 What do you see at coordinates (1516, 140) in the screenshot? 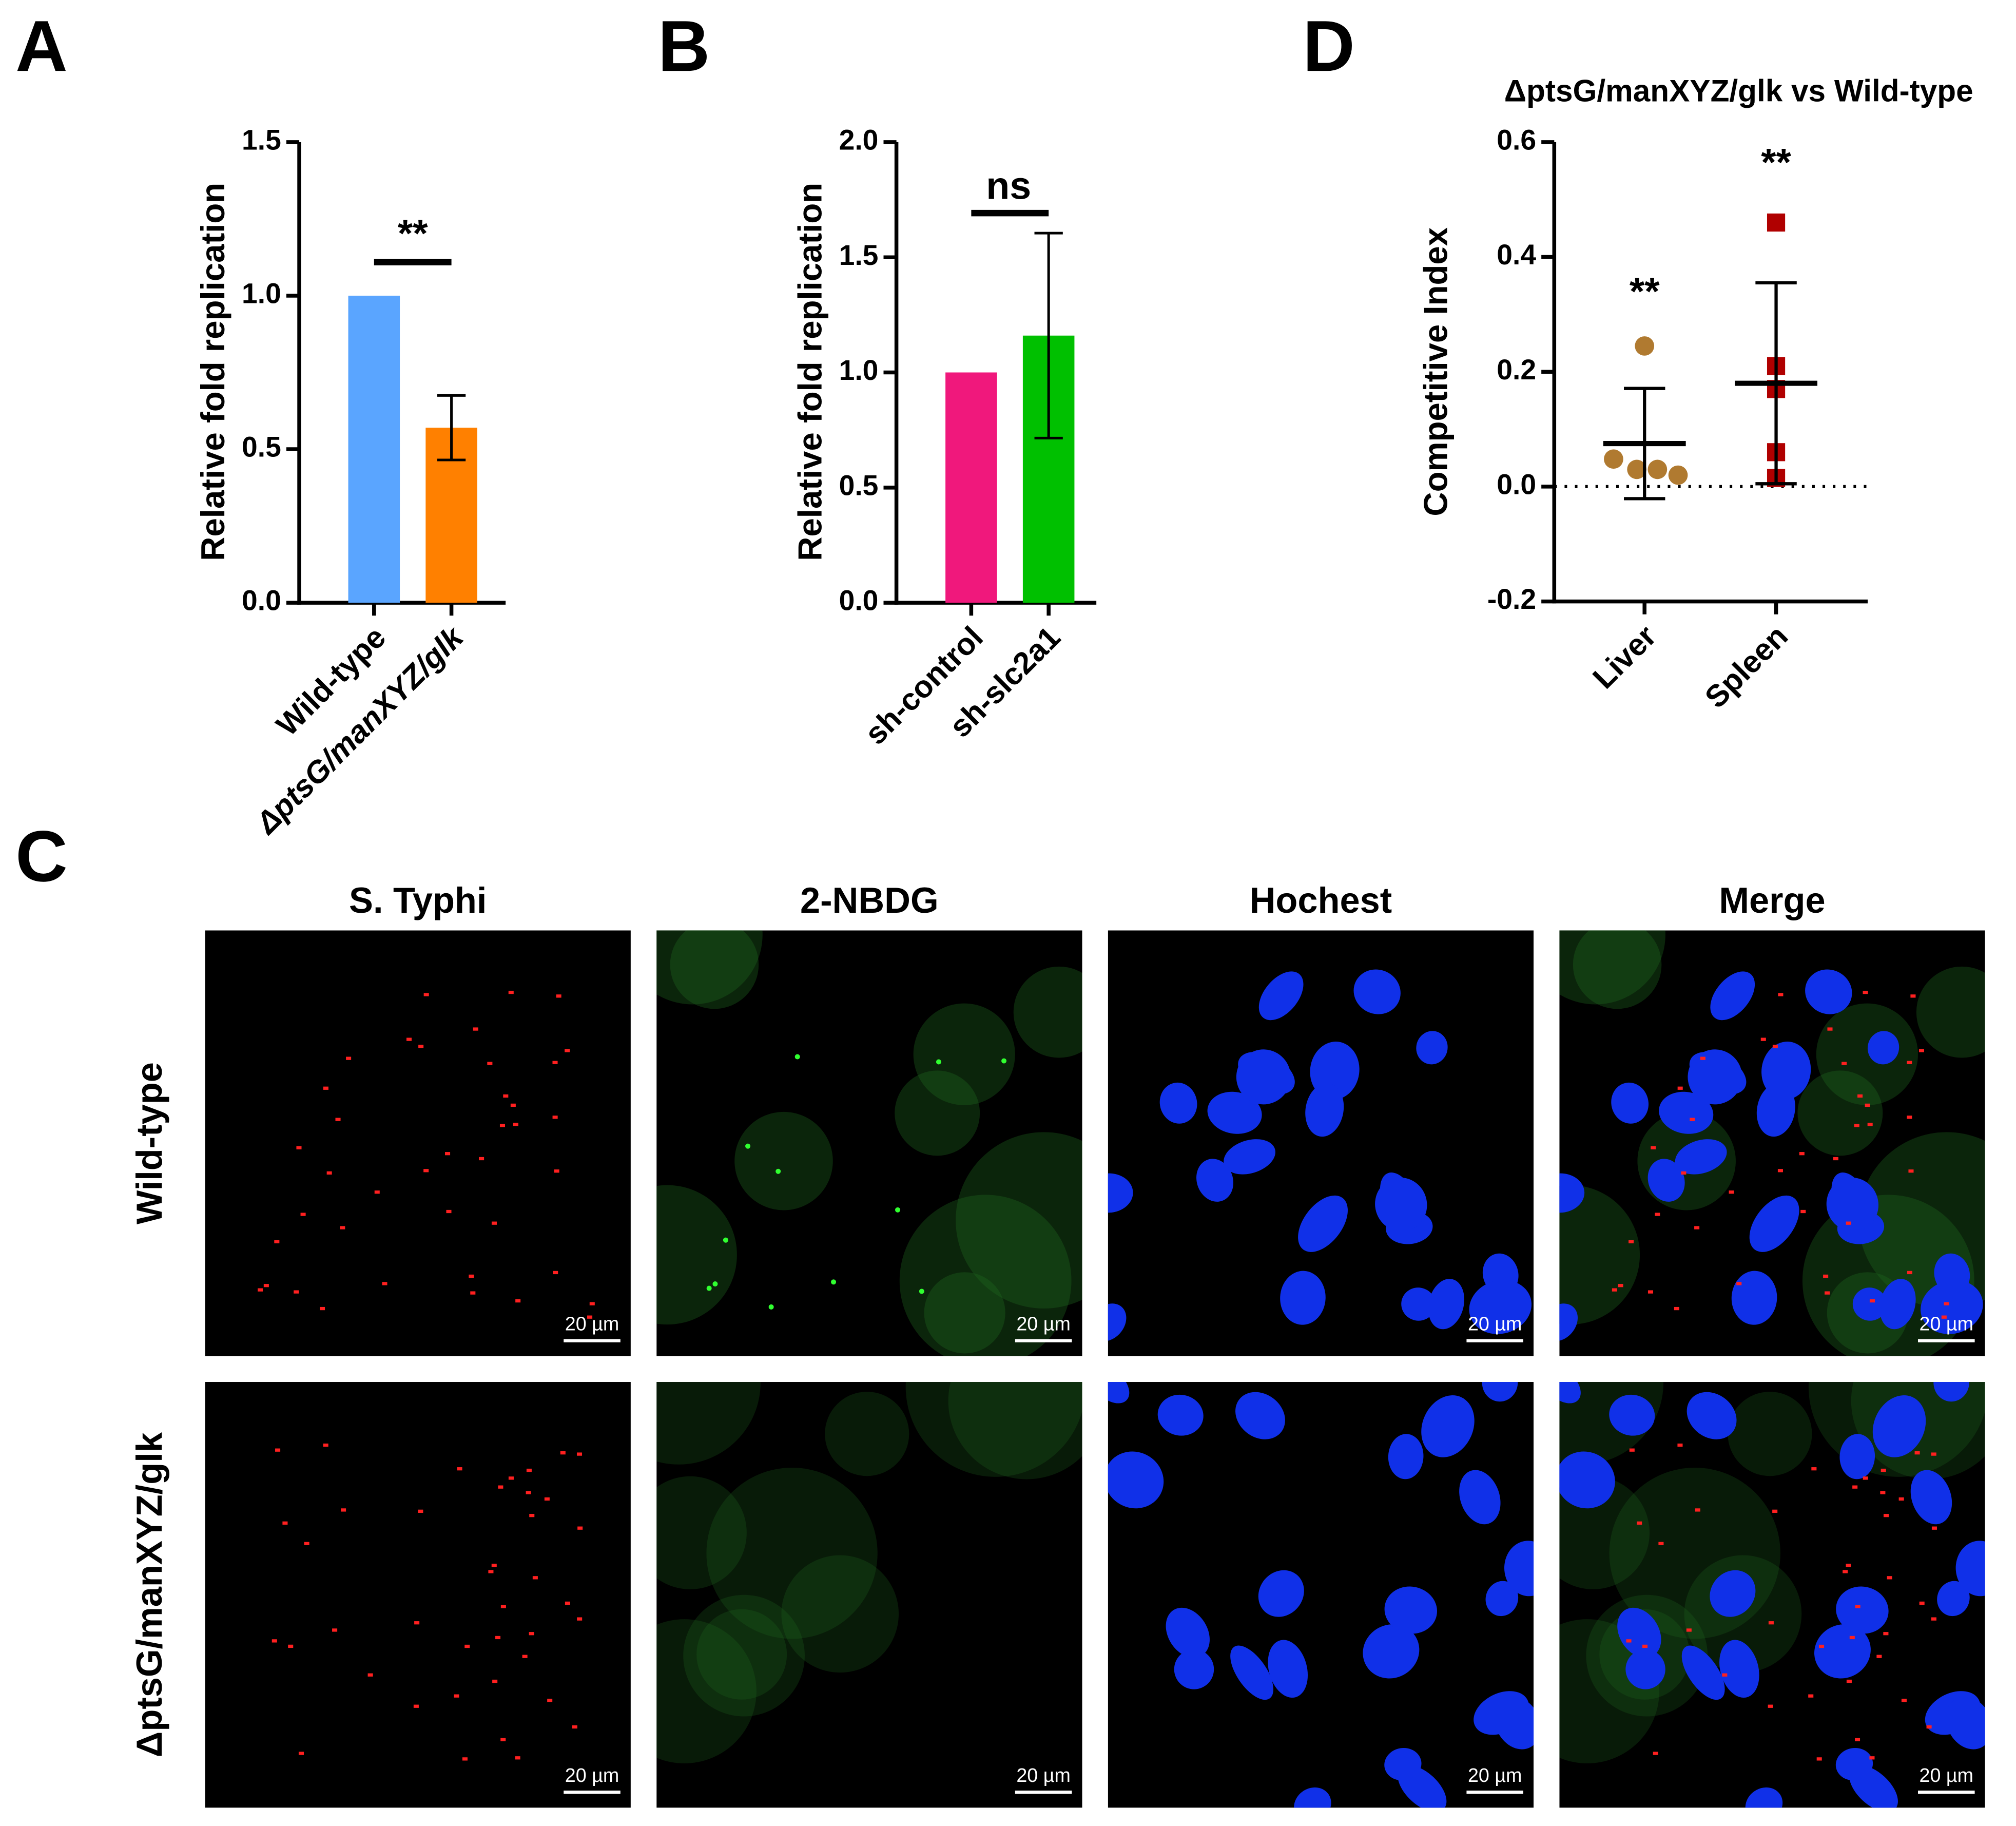
I see `y-tick-label: 0.6` at bounding box center [1516, 140].